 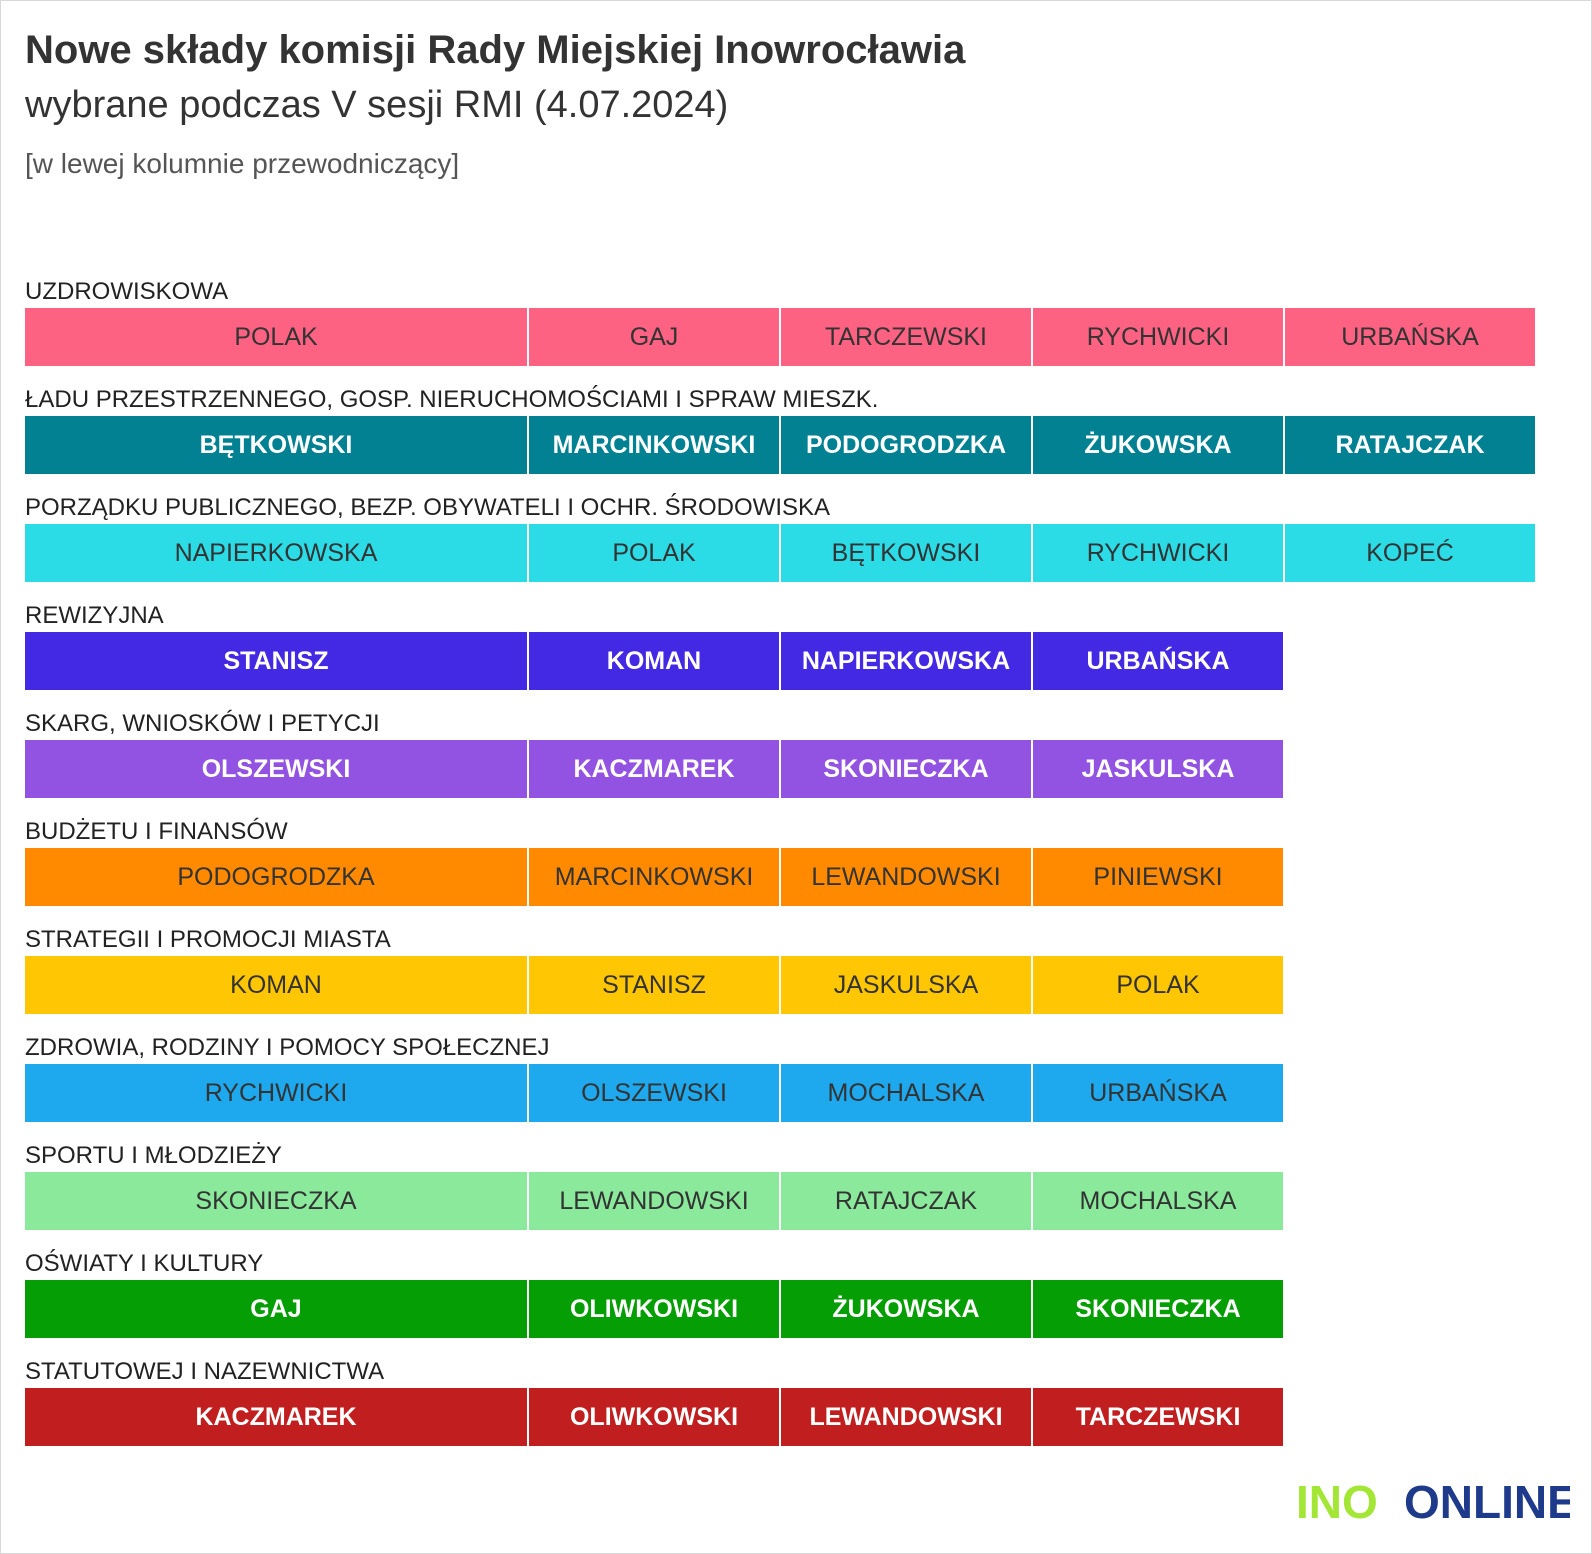 I want to click on chairperson-cell: GAJ, so click(x=276, y=1309).